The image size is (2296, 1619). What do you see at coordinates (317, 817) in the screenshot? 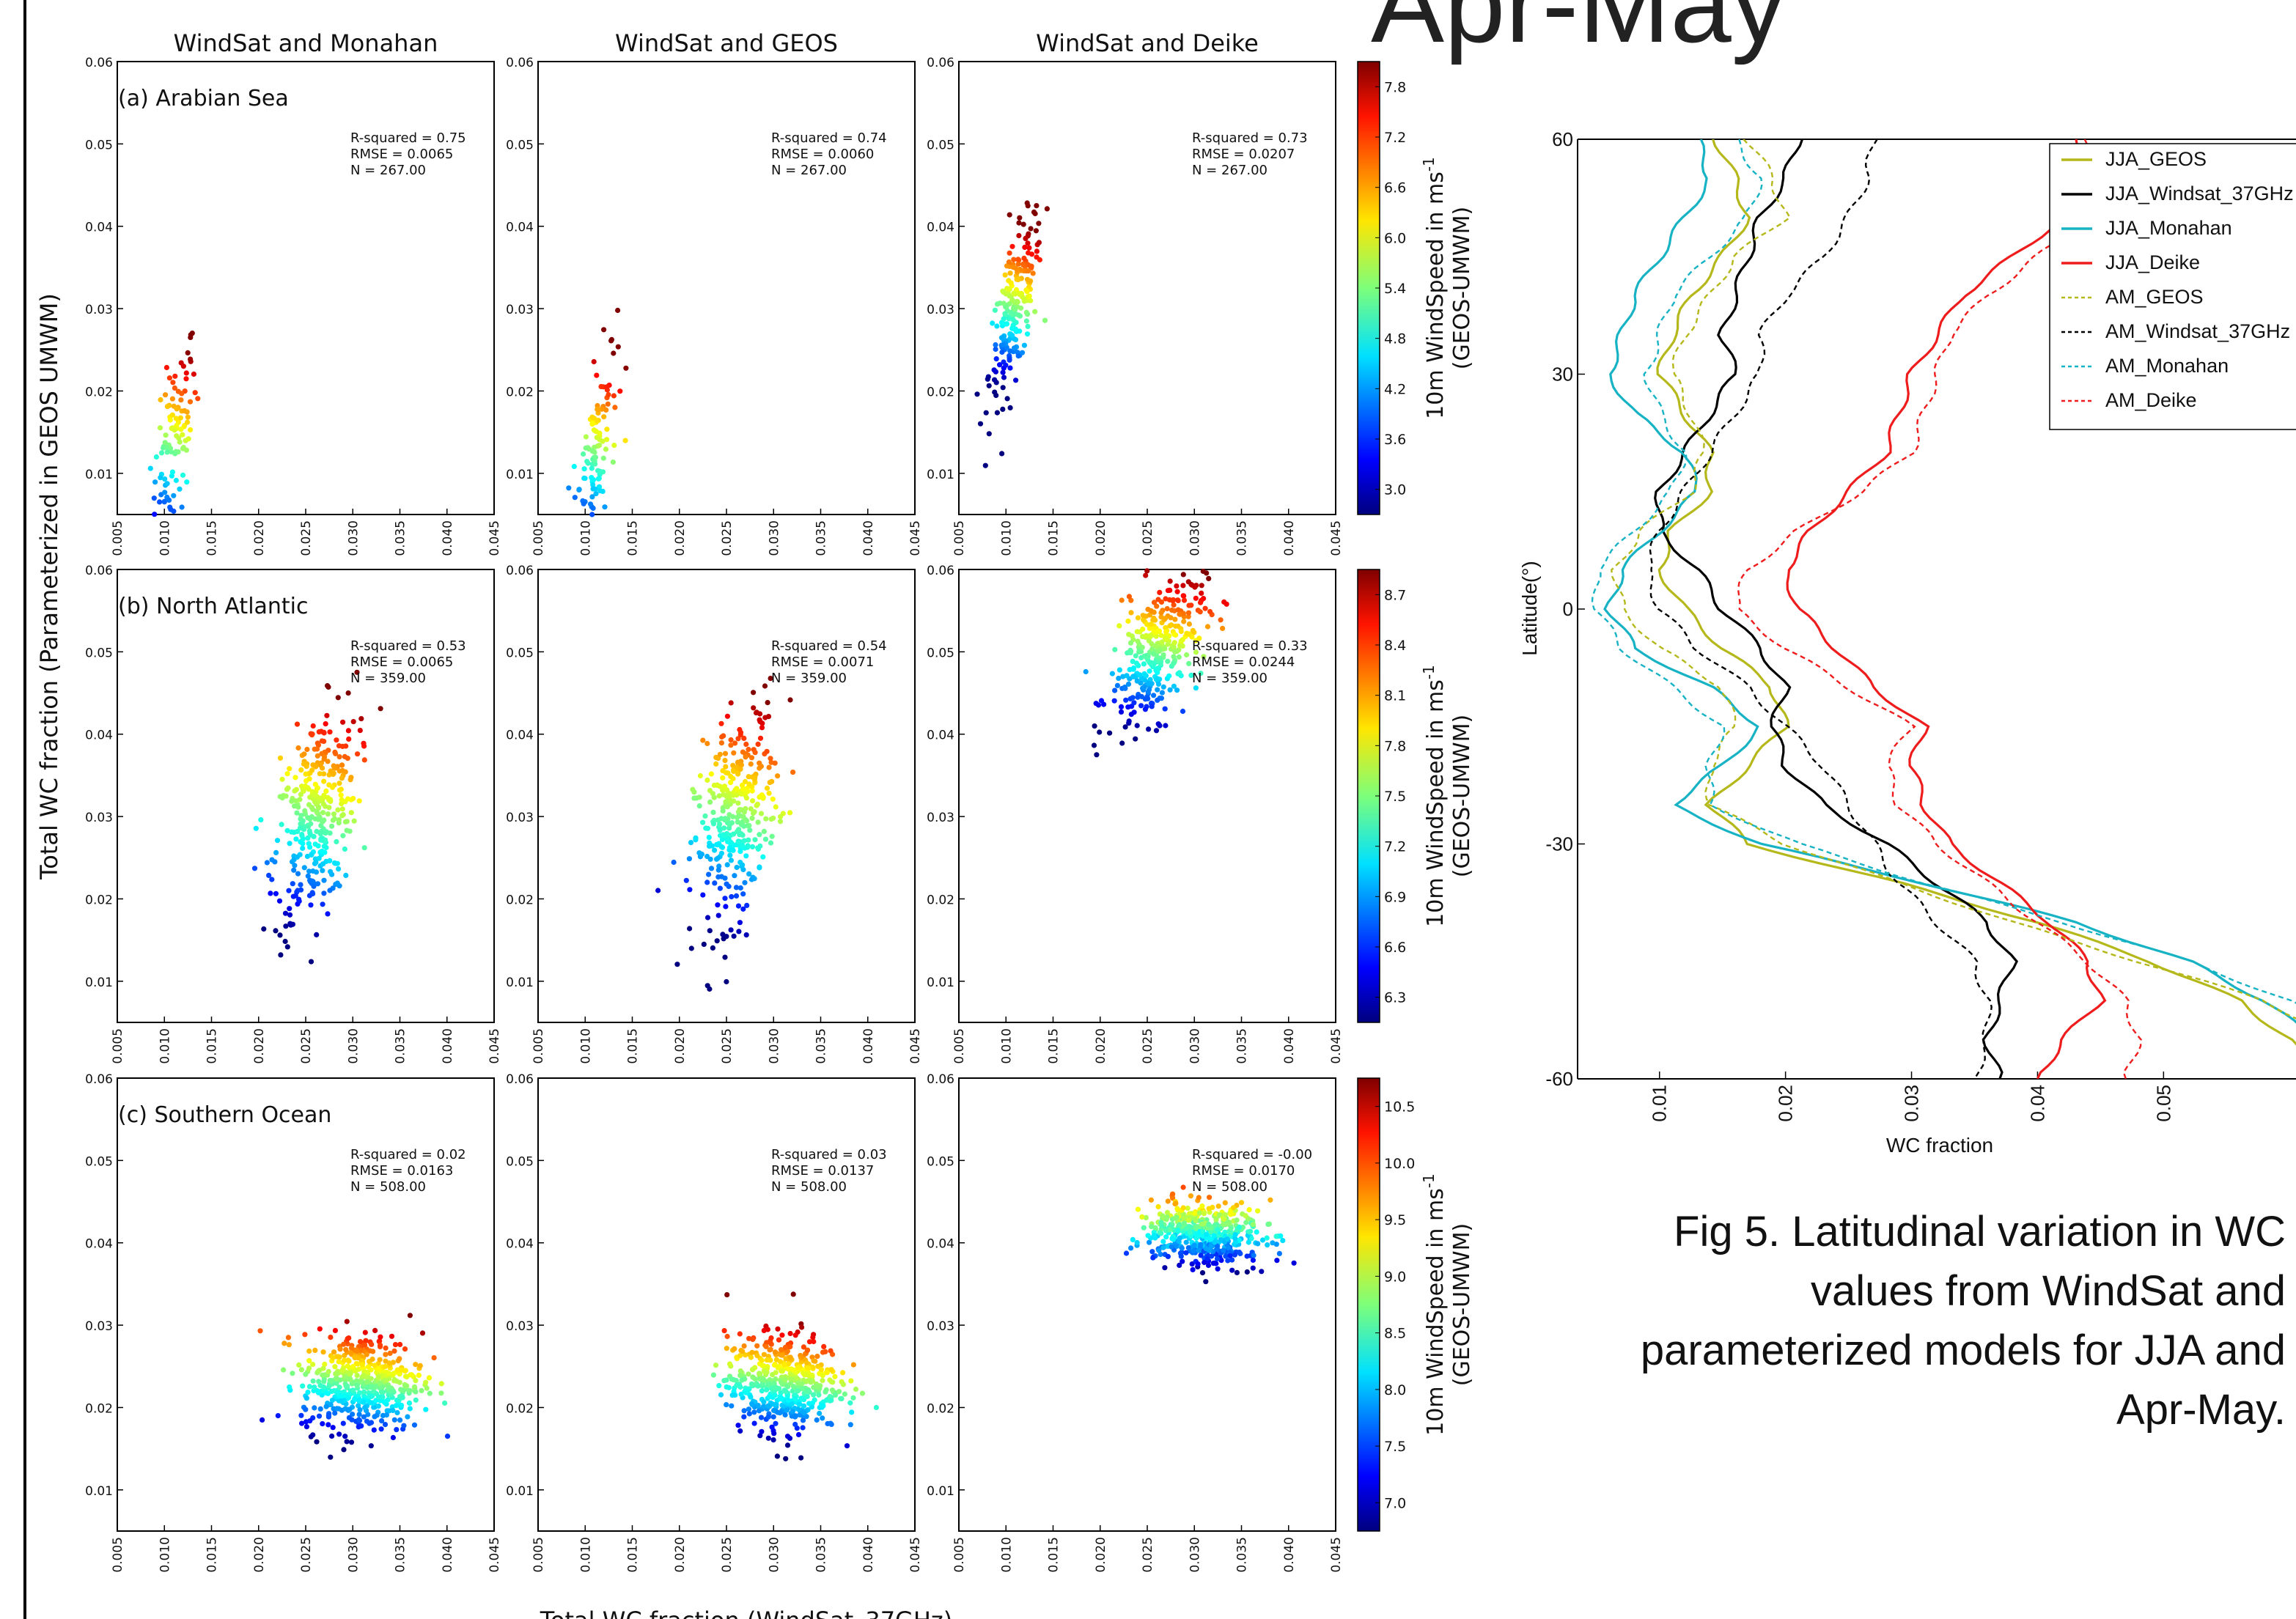
I see `scatter-points` at bounding box center [317, 817].